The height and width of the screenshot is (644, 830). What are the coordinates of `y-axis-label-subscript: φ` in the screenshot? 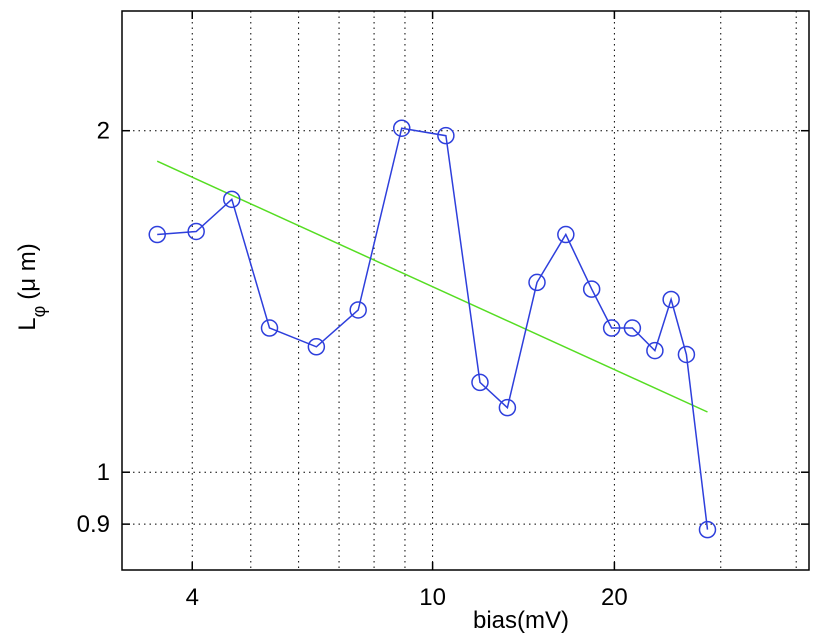 It's located at (39, 312).